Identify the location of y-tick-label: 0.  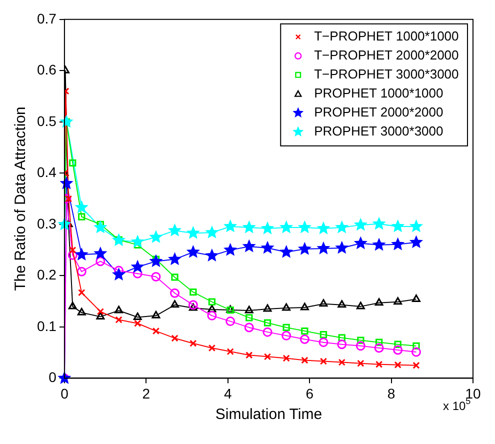
(52, 377).